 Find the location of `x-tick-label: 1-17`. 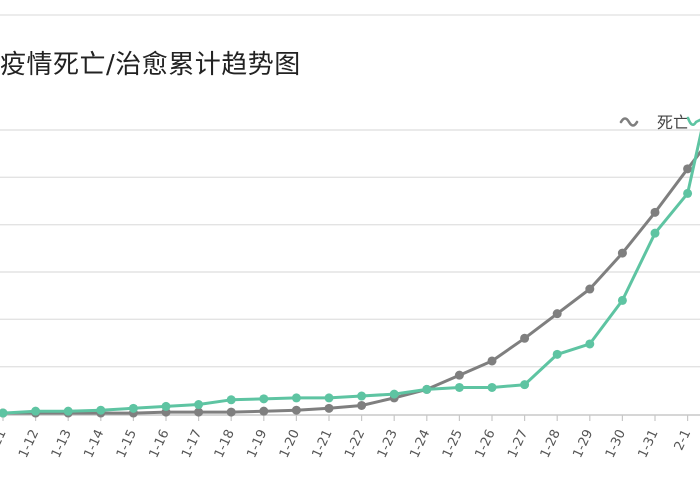

x-tick-label: 1-17 is located at coordinates (192, 443).